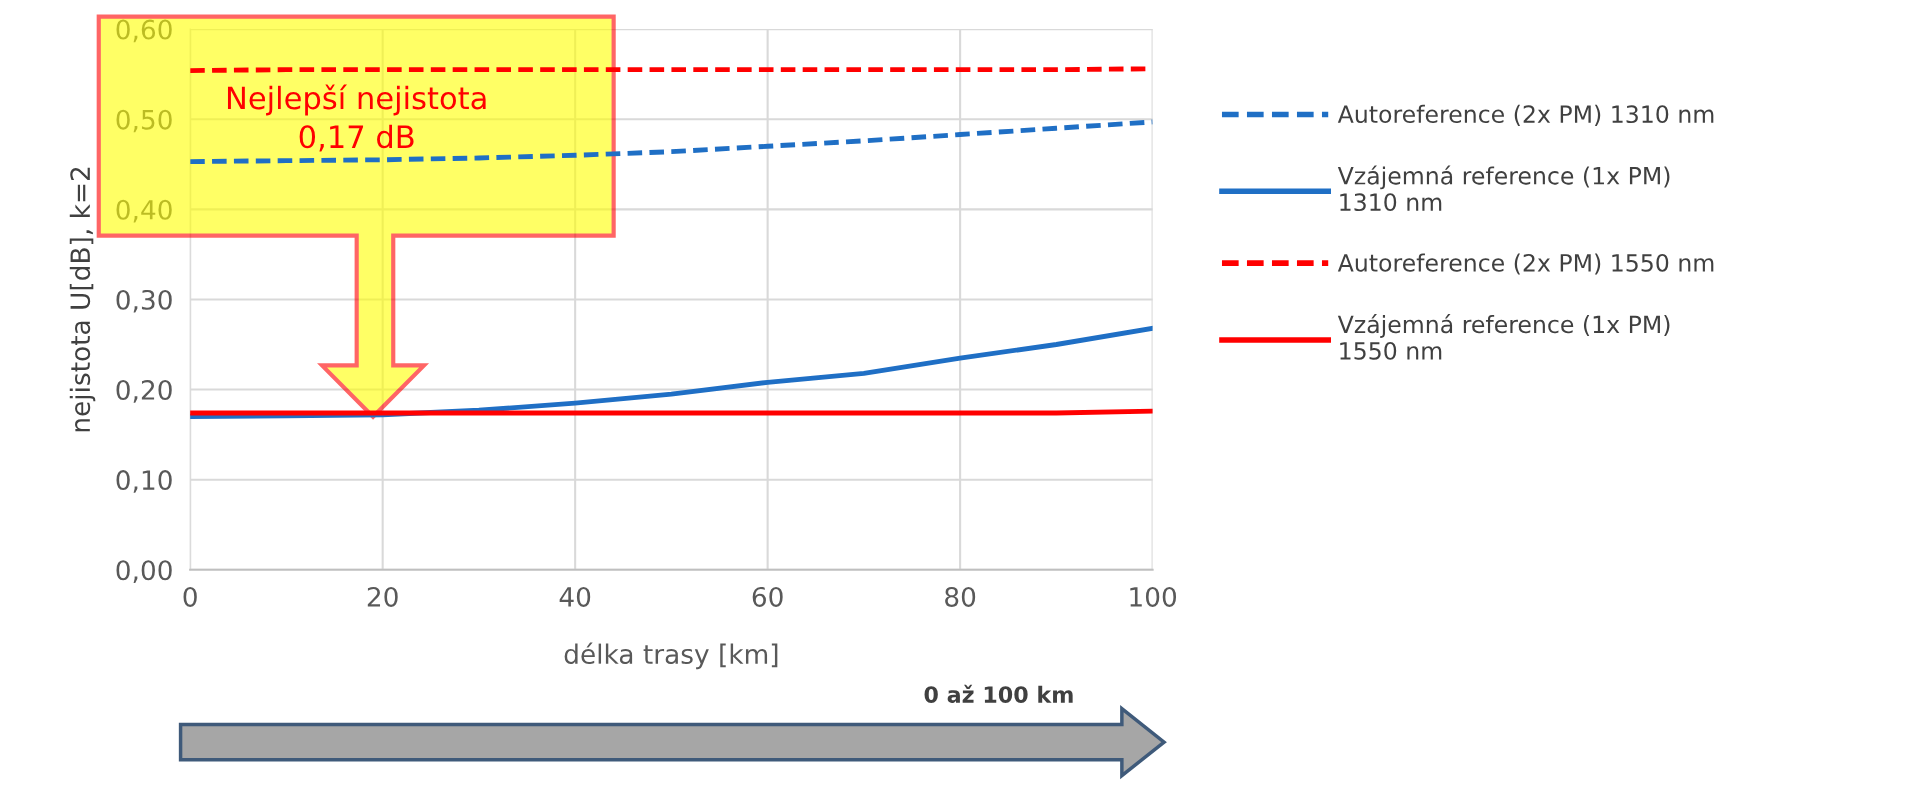 The width and height of the screenshot is (1921, 787). Describe the element at coordinates (190, 596) in the screenshot. I see `x-tick-label: 0` at that location.